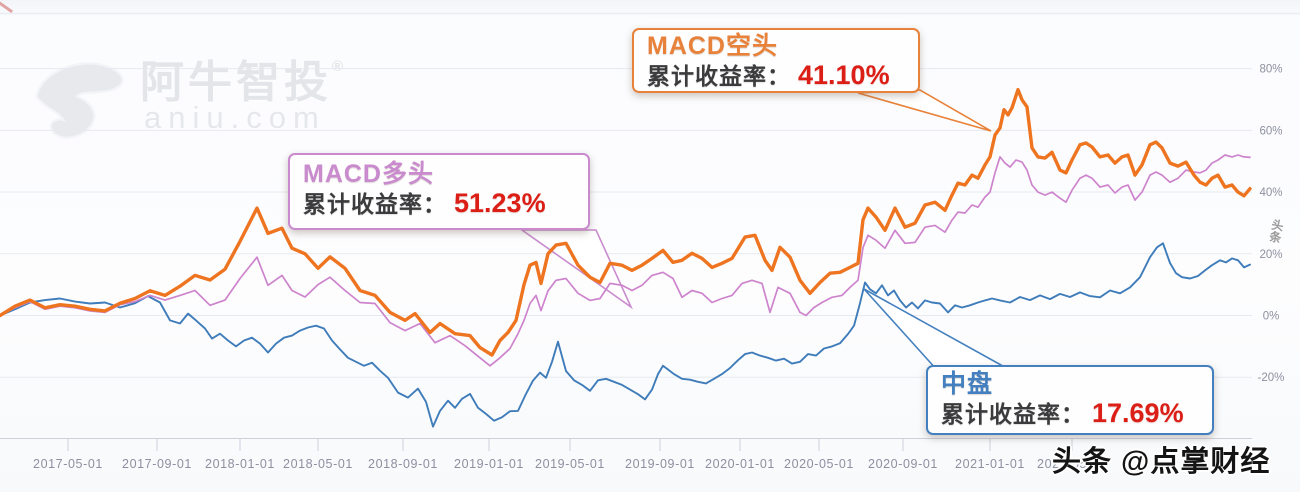 The height and width of the screenshot is (492, 1300). What do you see at coordinates (967, 384) in the screenshot?
I see `callout-mid-cap-title: 中盘` at bounding box center [967, 384].